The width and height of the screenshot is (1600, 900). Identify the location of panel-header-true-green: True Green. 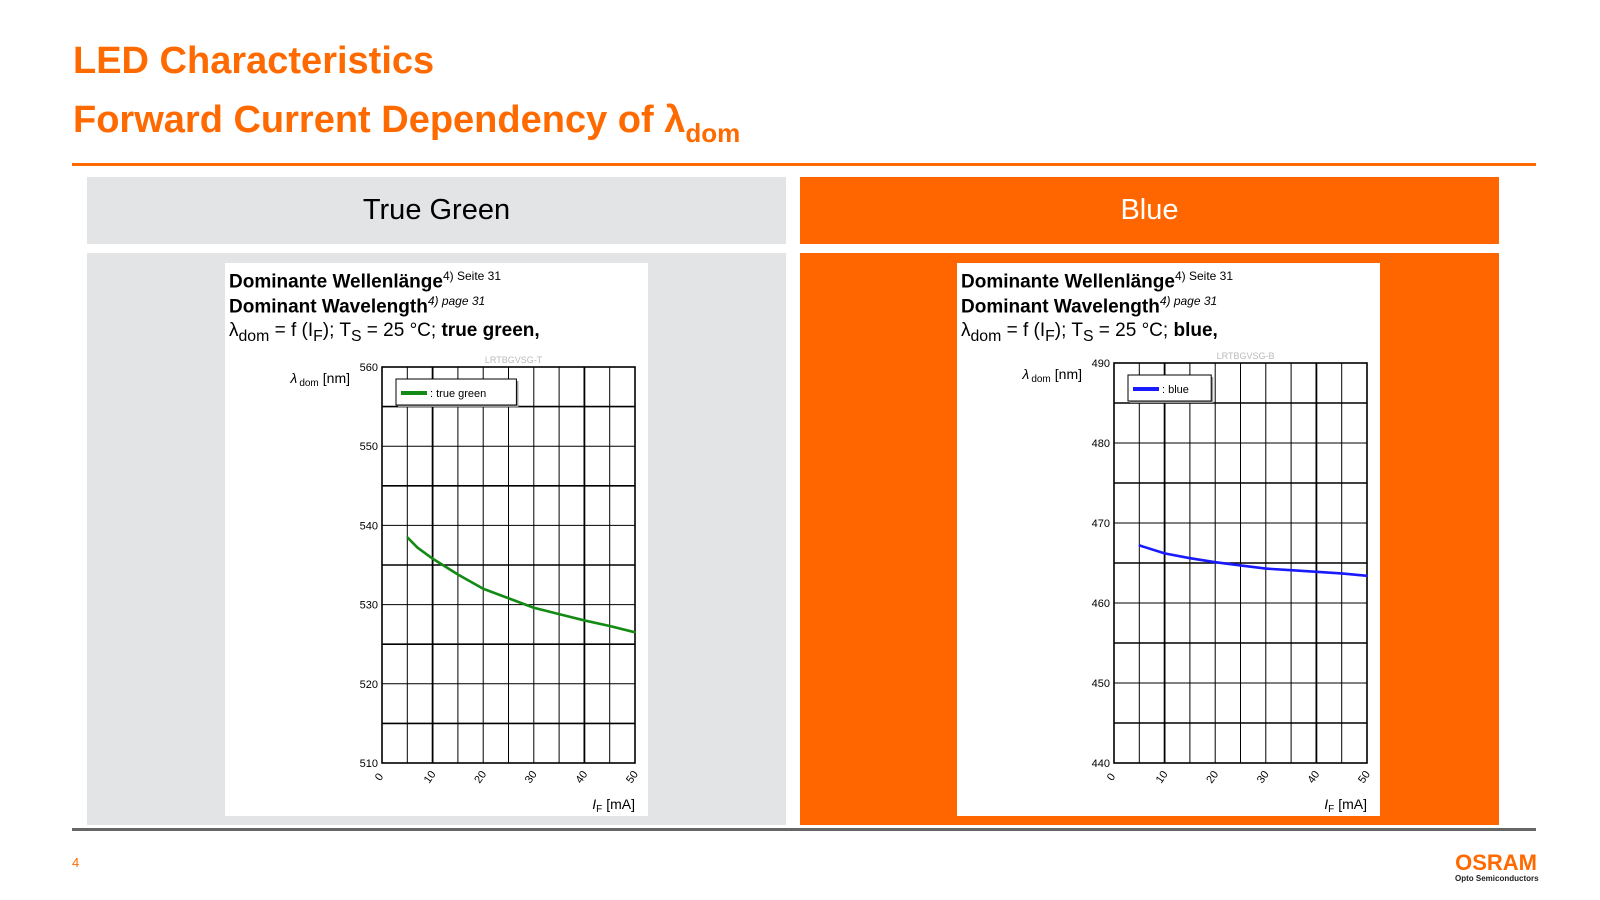
(436, 210).